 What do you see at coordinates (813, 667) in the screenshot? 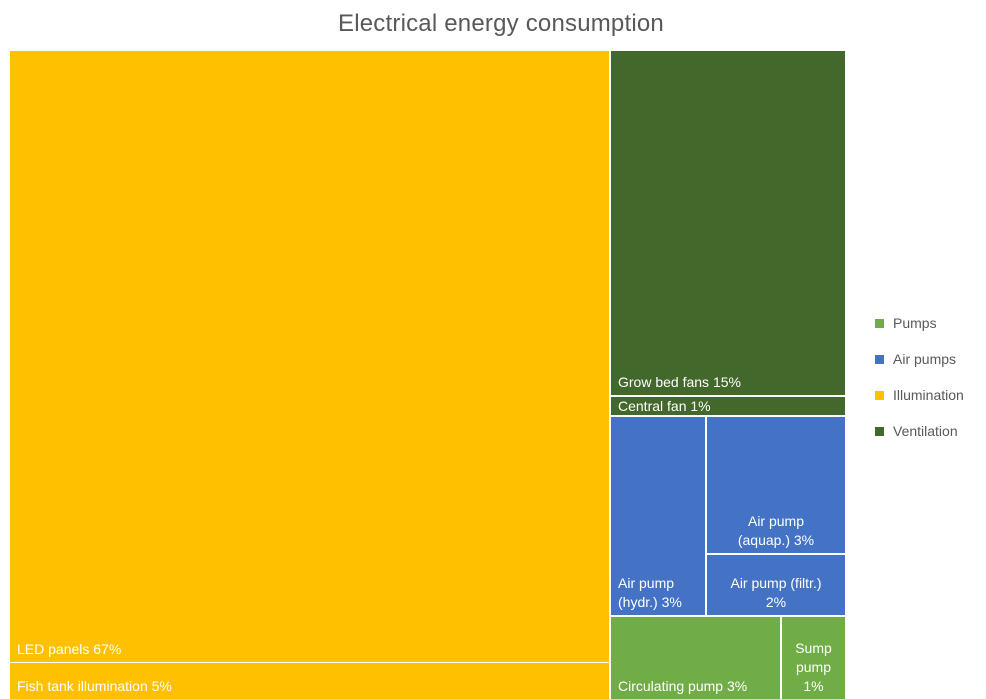
I see `tile-sump-pump-label: Sump pump 1%` at bounding box center [813, 667].